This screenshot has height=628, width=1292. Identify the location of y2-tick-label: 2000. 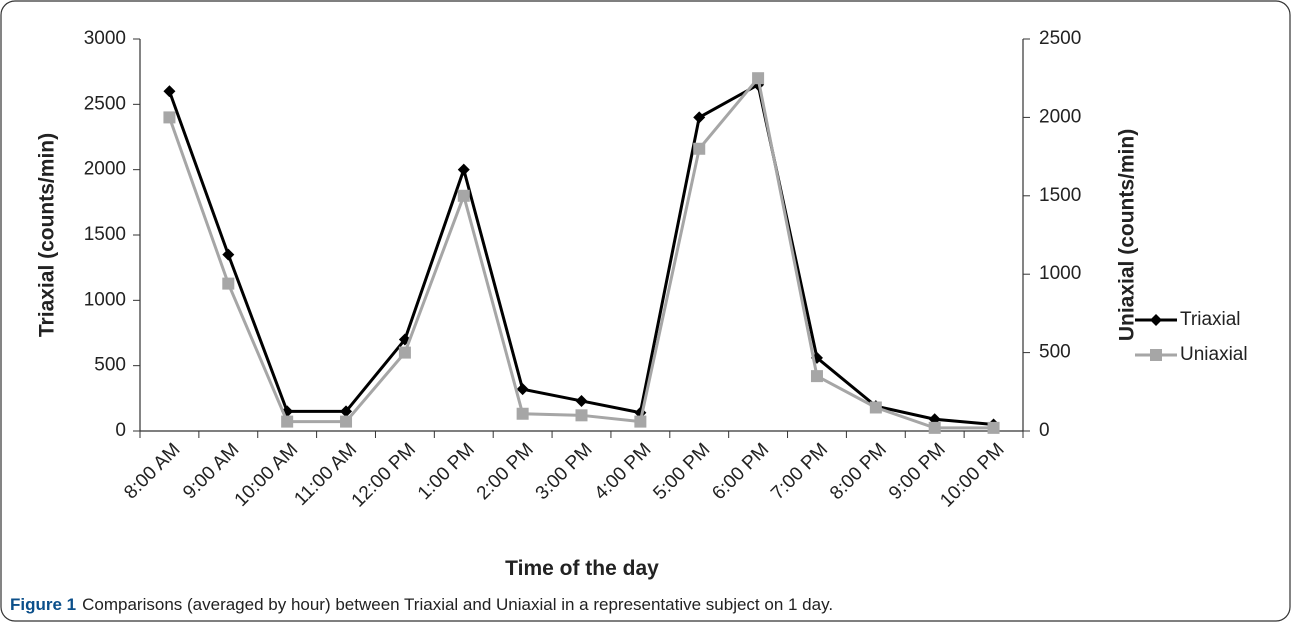
(1060, 116).